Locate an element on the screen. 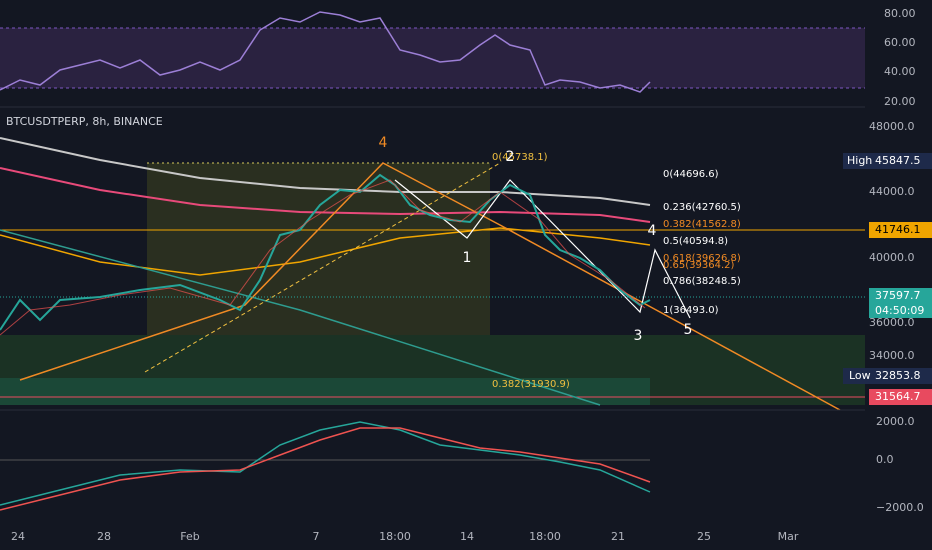 Image resolution: width=932 pixels, height=550 pixels. time-tick: 21 is located at coordinates (618, 536).